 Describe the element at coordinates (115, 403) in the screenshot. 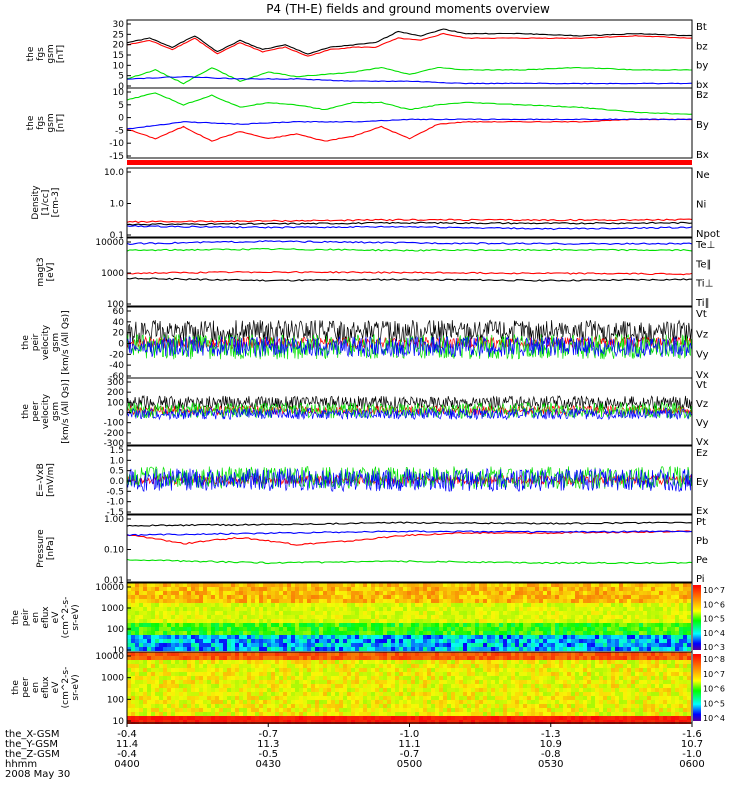

I see `y-tick-label: 100` at that location.